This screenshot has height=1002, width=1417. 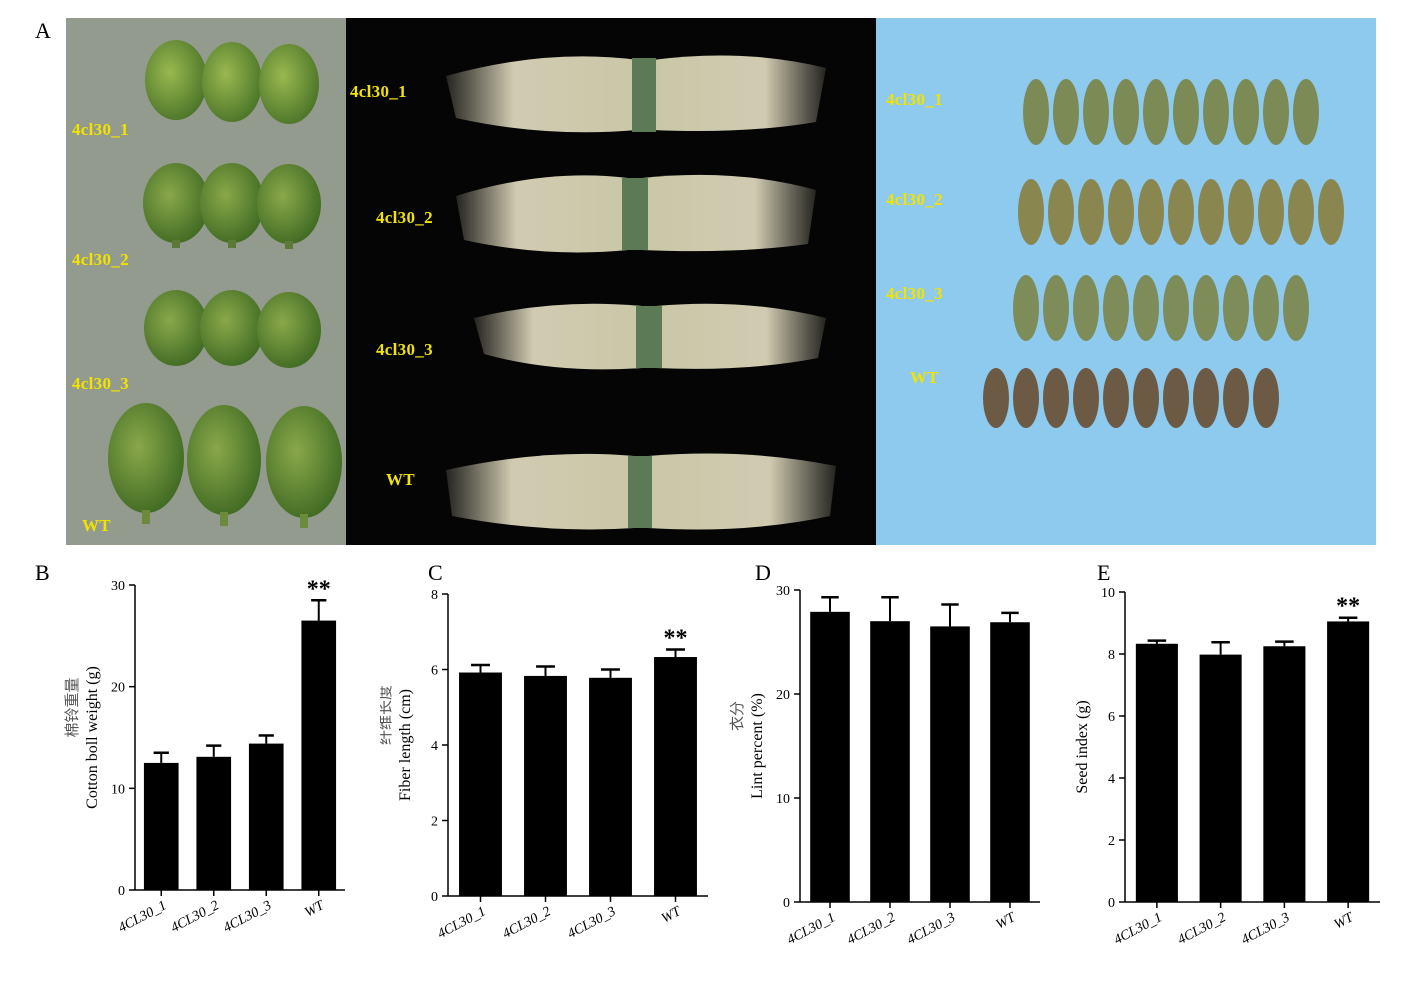 What do you see at coordinates (914, 293) in the screenshot?
I see `seed-label-3: 4cl30_3` at bounding box center [914, 293].